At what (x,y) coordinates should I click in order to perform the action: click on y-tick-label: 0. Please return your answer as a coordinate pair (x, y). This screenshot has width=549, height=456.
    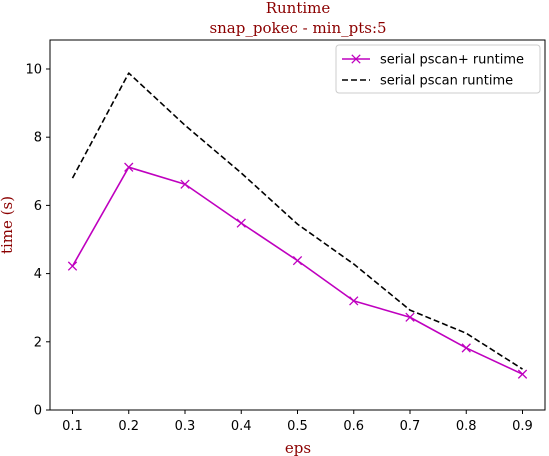
    Looking at the image, I should click on (38, 411).